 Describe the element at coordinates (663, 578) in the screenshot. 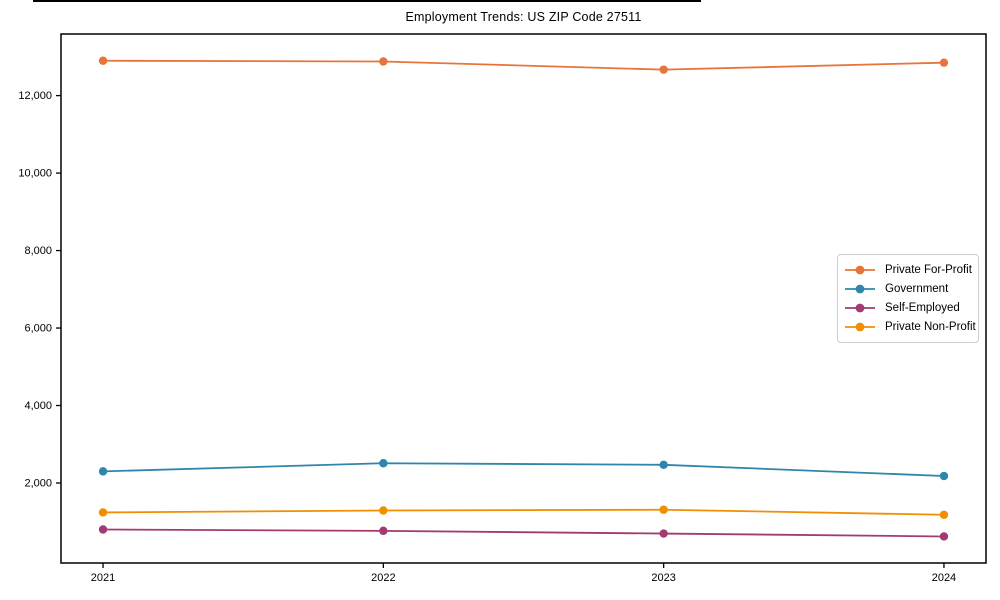

I see `x-axis-tick-label: 2023` at that location.